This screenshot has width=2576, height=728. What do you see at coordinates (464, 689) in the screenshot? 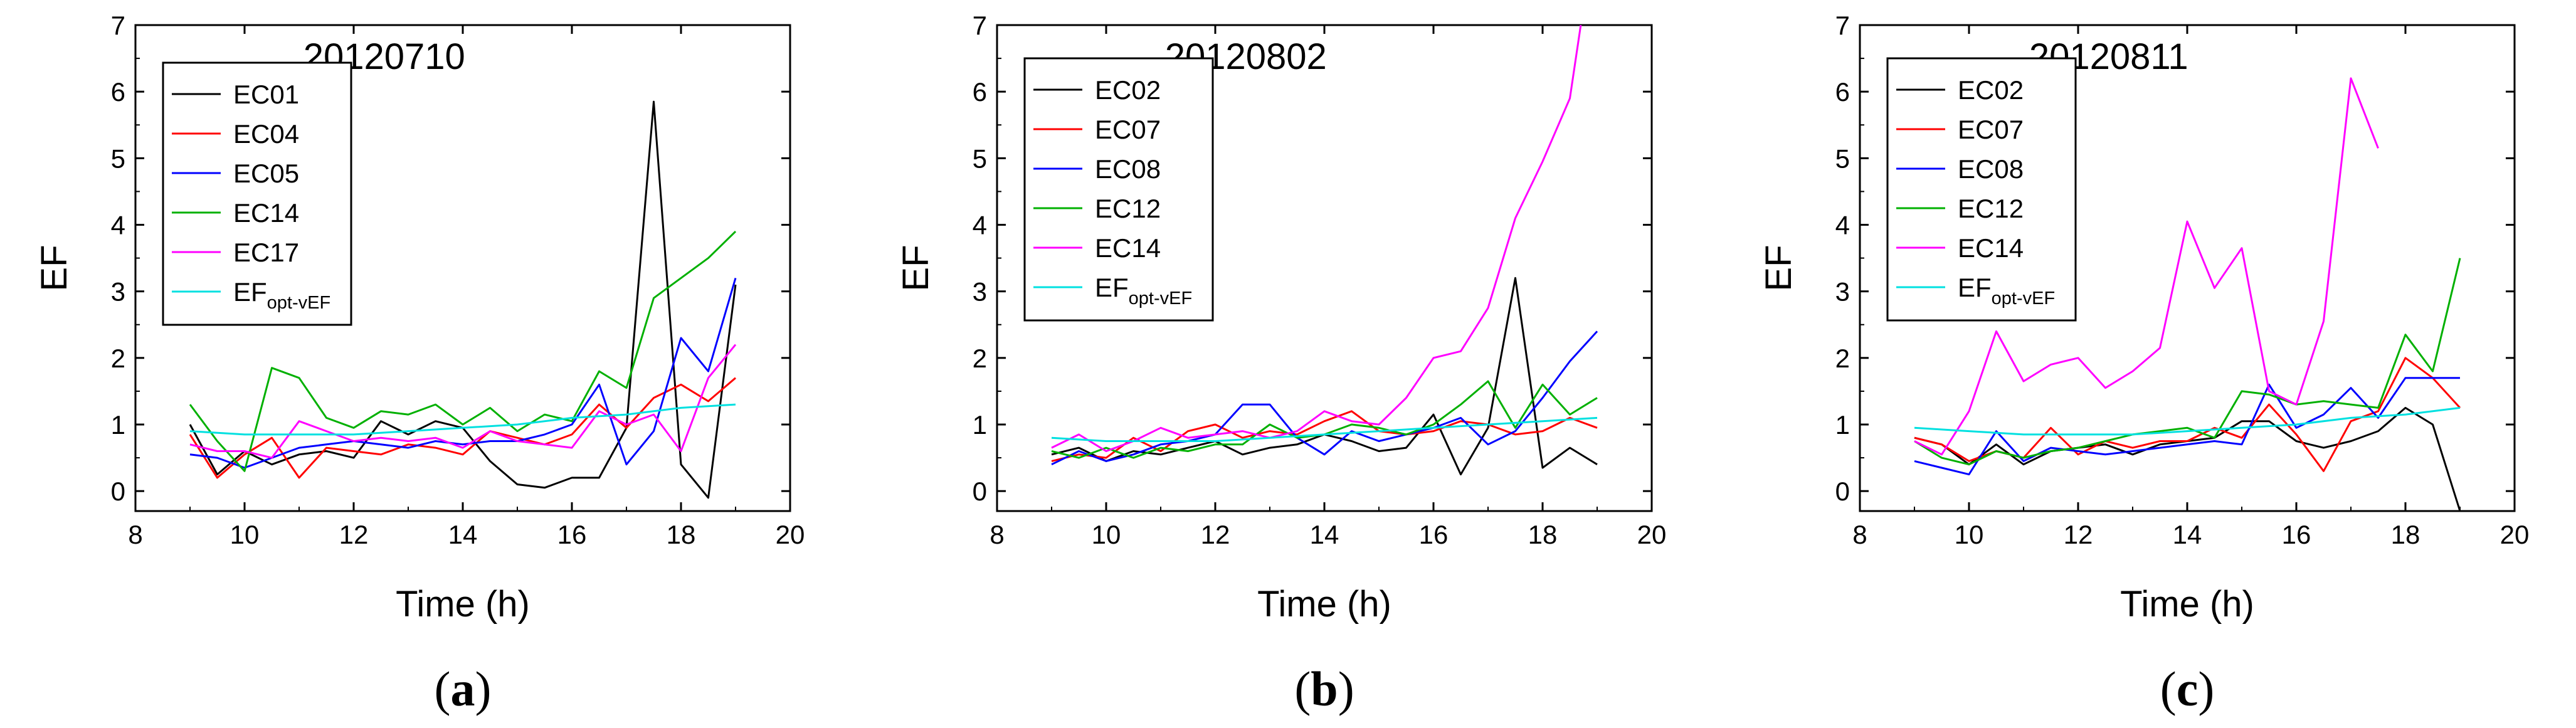
I see `panel-label: (a)` at bounding box center [464, 689].